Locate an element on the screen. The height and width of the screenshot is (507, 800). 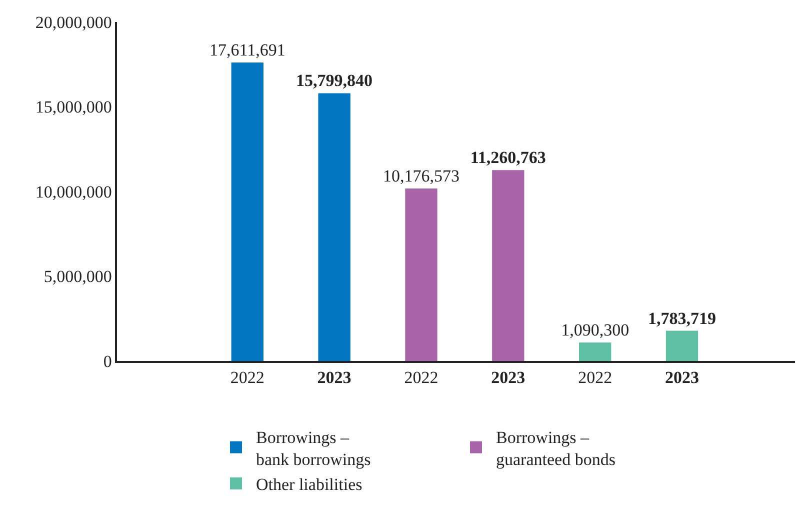
legend-label: Other liabilities is located at coordinates (309, 484).